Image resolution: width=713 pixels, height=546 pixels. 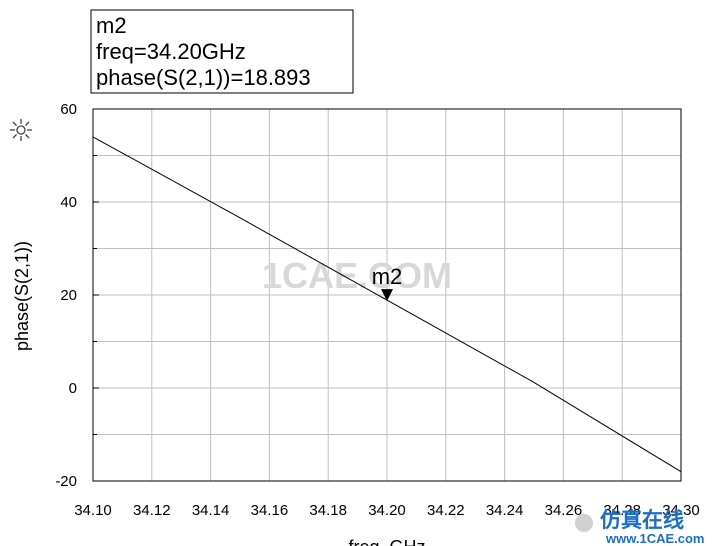 What do you see at coordinates (93, 510) in the screenshot?
I see `x-tick-label-0: 34.10` at bounding box center [93, 510].